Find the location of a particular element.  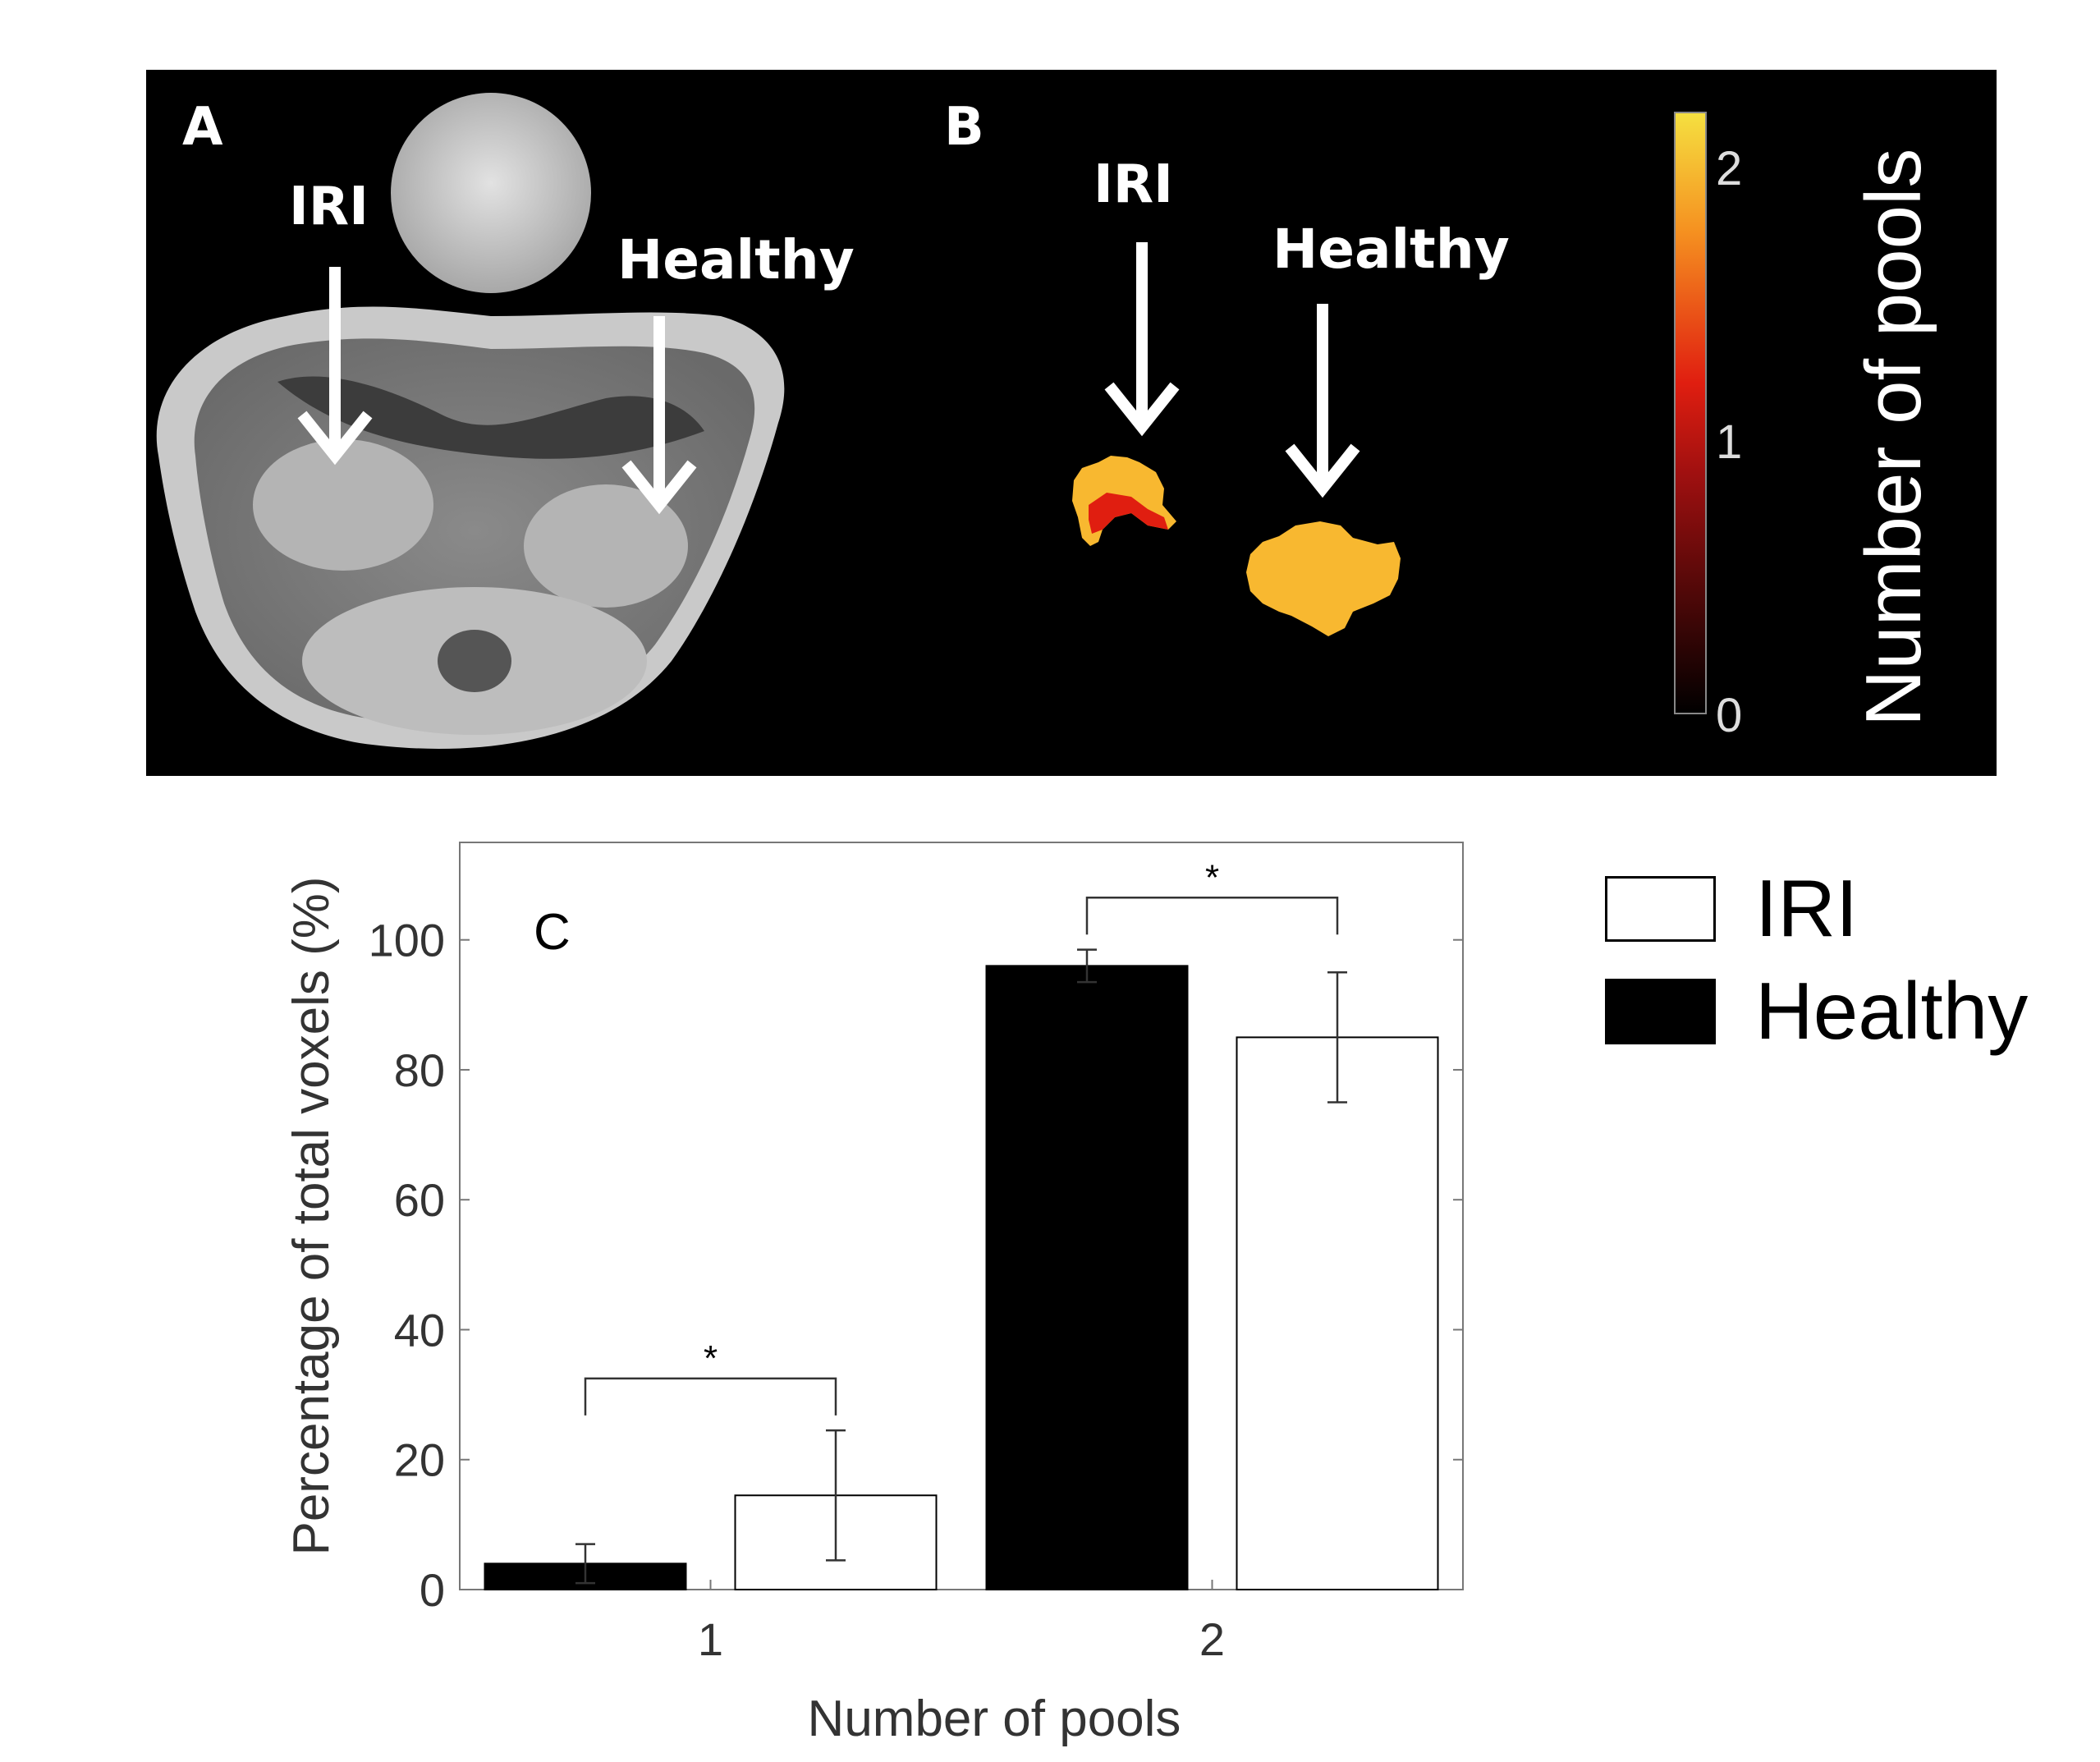

legend-swatch-iri is located at coordinates (1660, 909).